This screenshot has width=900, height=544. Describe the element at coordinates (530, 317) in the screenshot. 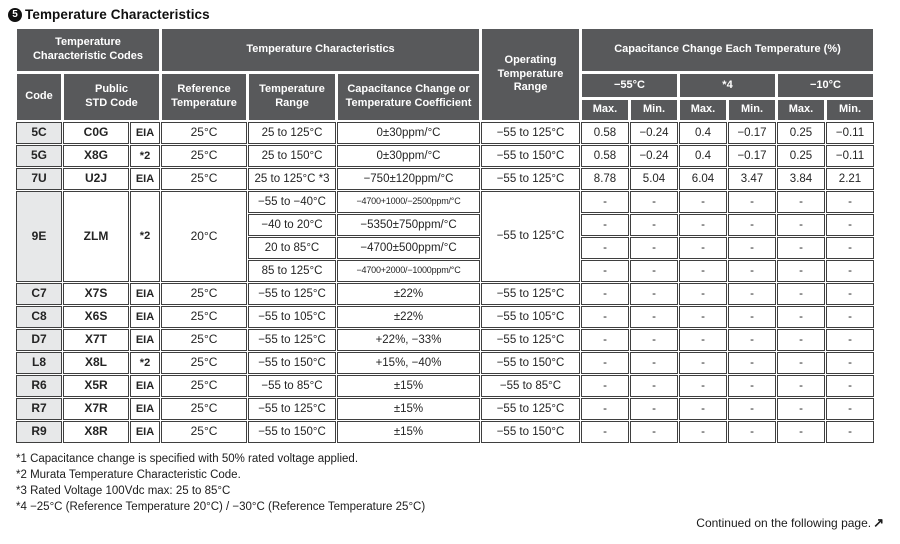

I see `cell-operating-range: −55 to 105°C` at that location.